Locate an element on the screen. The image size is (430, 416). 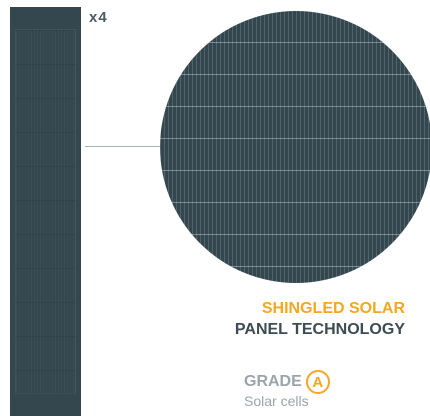
grade-badge: A is located at coordinates (317, 382).